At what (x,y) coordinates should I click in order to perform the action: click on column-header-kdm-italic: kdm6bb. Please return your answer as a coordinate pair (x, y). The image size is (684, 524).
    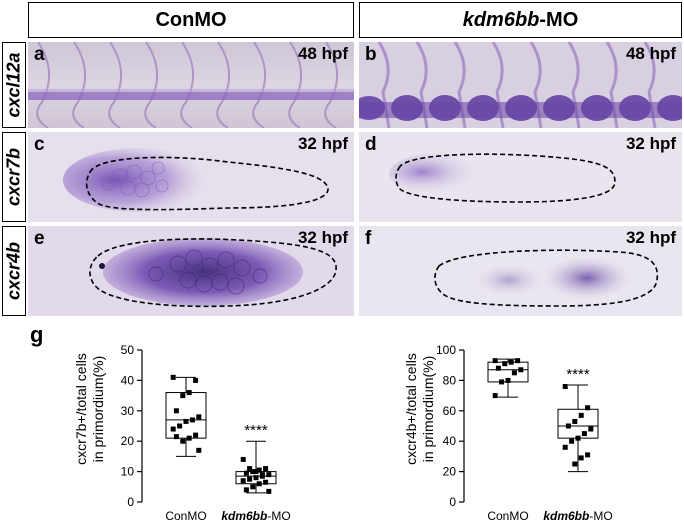
    Looking at the image, I should click on (501, 19).